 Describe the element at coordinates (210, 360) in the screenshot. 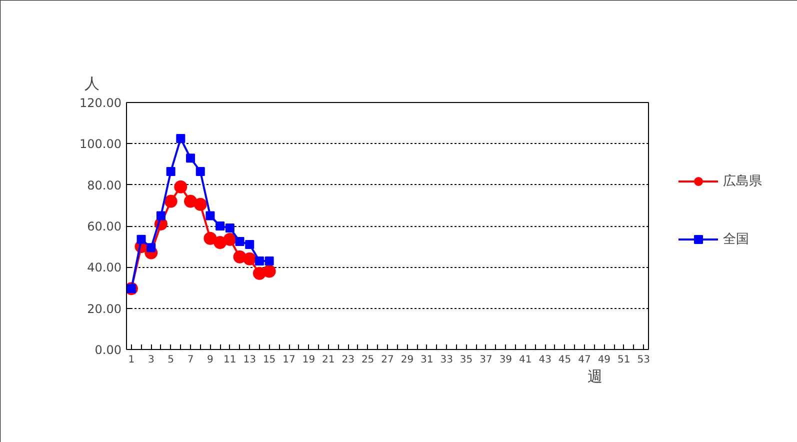

I see `x-tick-label: 9` at that location.